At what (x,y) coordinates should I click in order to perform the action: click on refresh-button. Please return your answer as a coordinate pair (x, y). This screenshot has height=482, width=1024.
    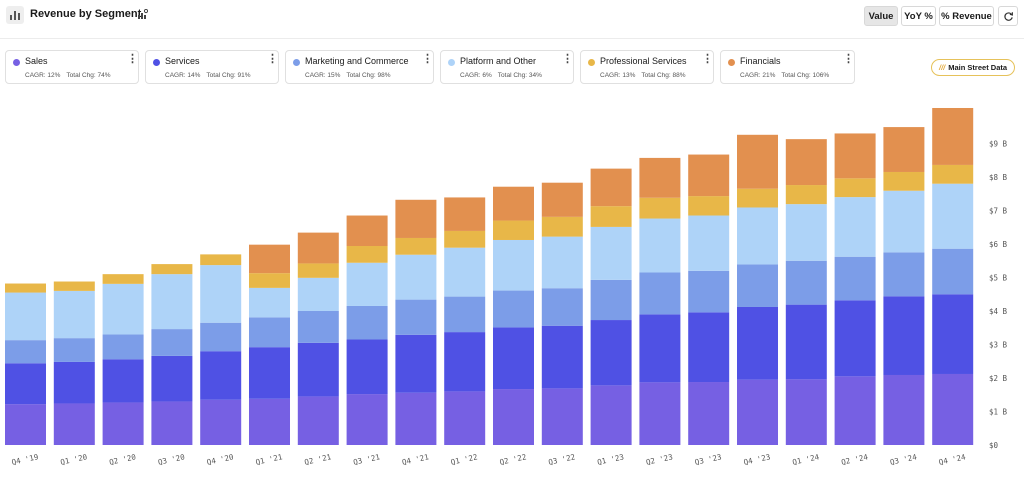
    Looking at the image, I should click on (1008, 16).